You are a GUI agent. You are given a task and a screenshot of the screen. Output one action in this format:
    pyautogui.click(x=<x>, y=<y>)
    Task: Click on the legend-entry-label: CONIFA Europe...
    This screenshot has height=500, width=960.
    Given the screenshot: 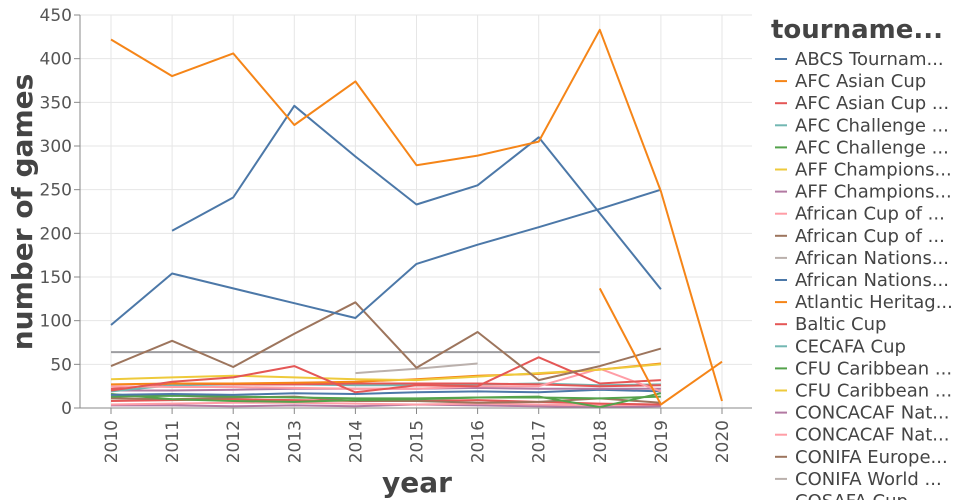 What is the action you would take?
    pyautogui.click(x=871, y=457)
    